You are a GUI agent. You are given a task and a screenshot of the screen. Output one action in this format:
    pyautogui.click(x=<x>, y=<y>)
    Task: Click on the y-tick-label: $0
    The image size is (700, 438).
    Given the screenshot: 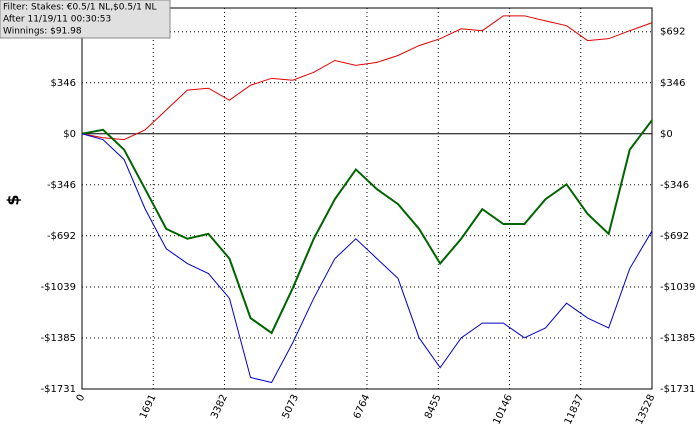 What is the action you would take?
    pyautogui.click(x=69, y=134)
    